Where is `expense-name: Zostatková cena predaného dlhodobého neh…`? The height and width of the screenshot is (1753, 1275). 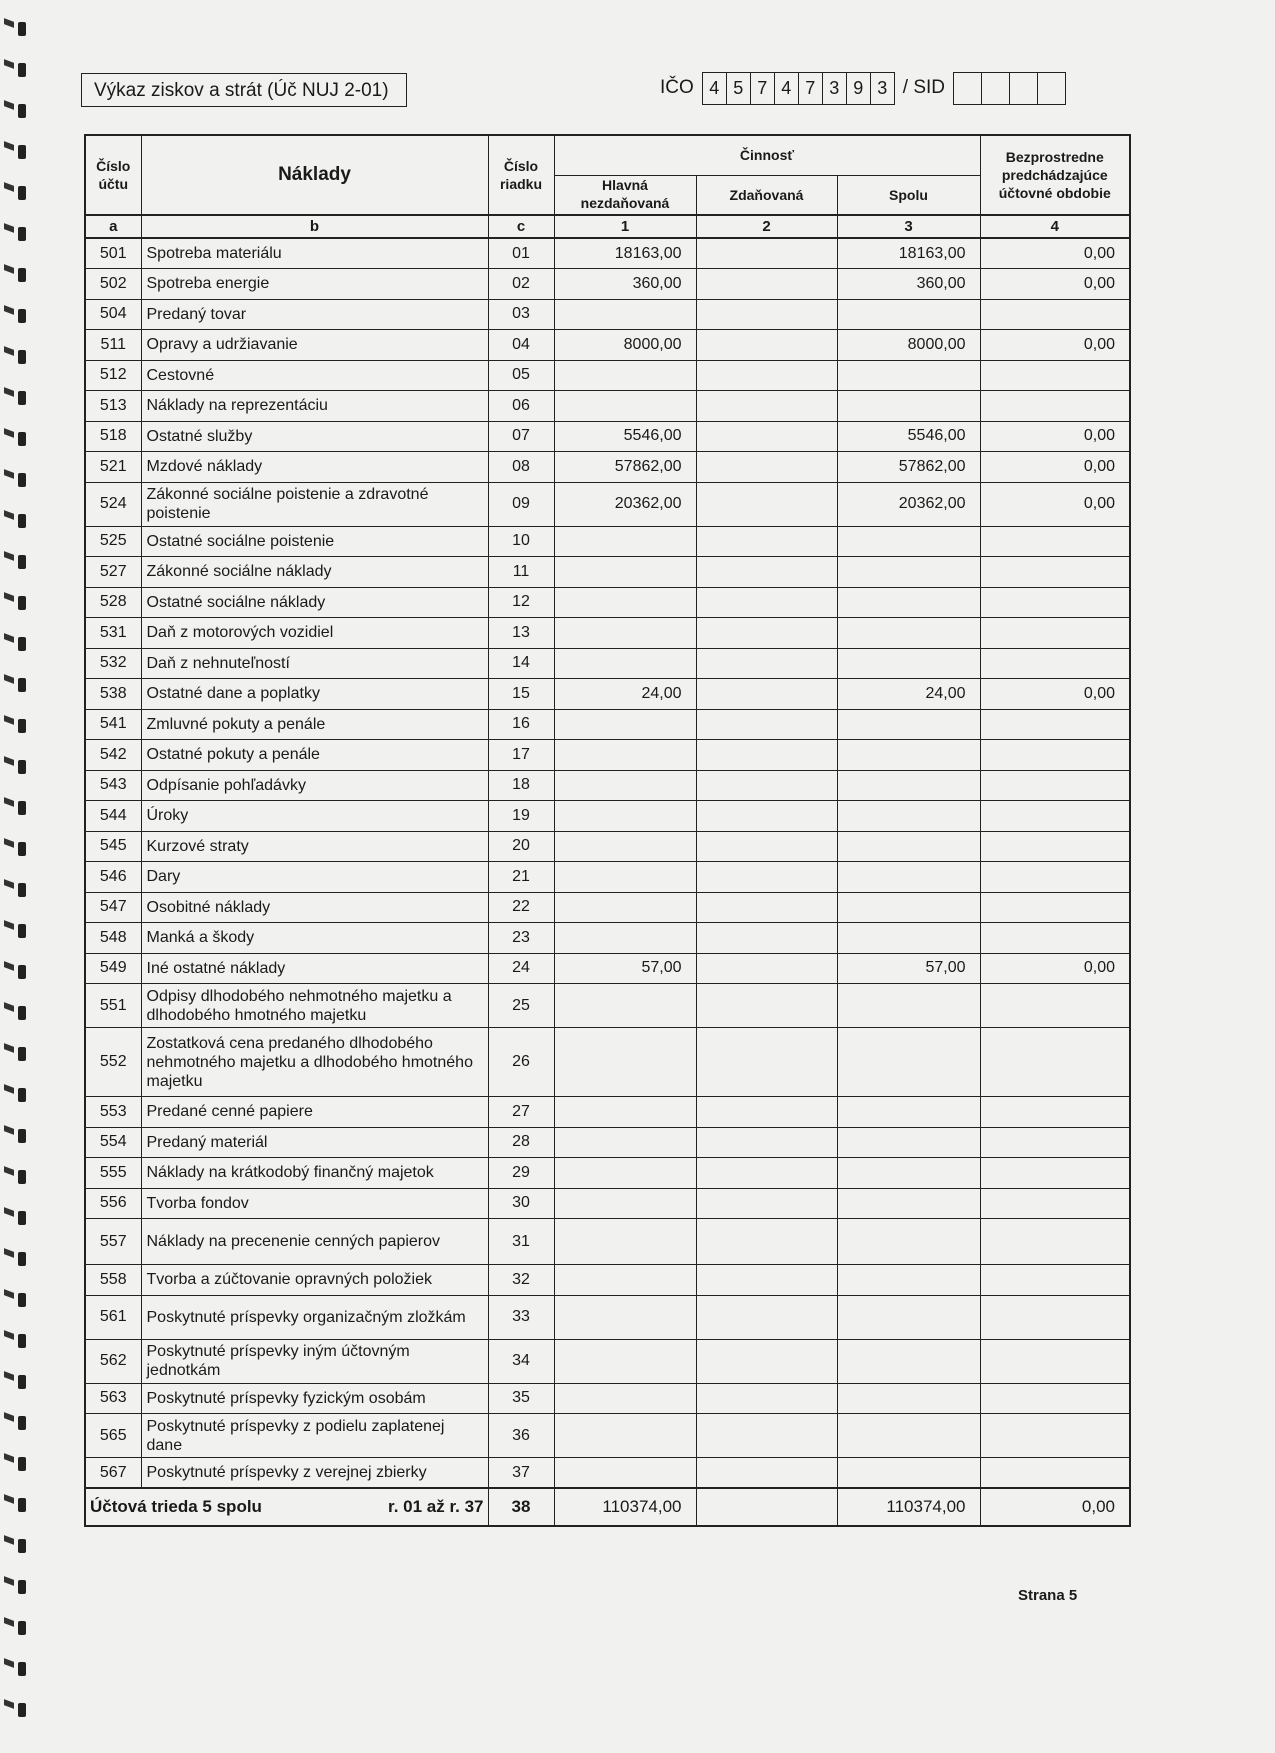 expense-name: Zostatková cena predaného dlhodobého neh… is located at coordinates (314, 1062).